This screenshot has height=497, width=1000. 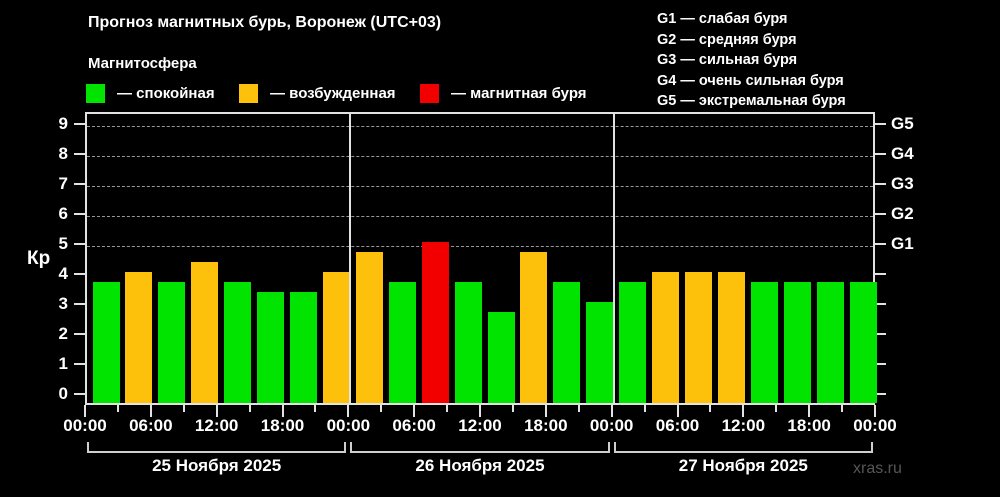 I want to click on kp-bar-day2-slot1, so click(x=369, y=327).